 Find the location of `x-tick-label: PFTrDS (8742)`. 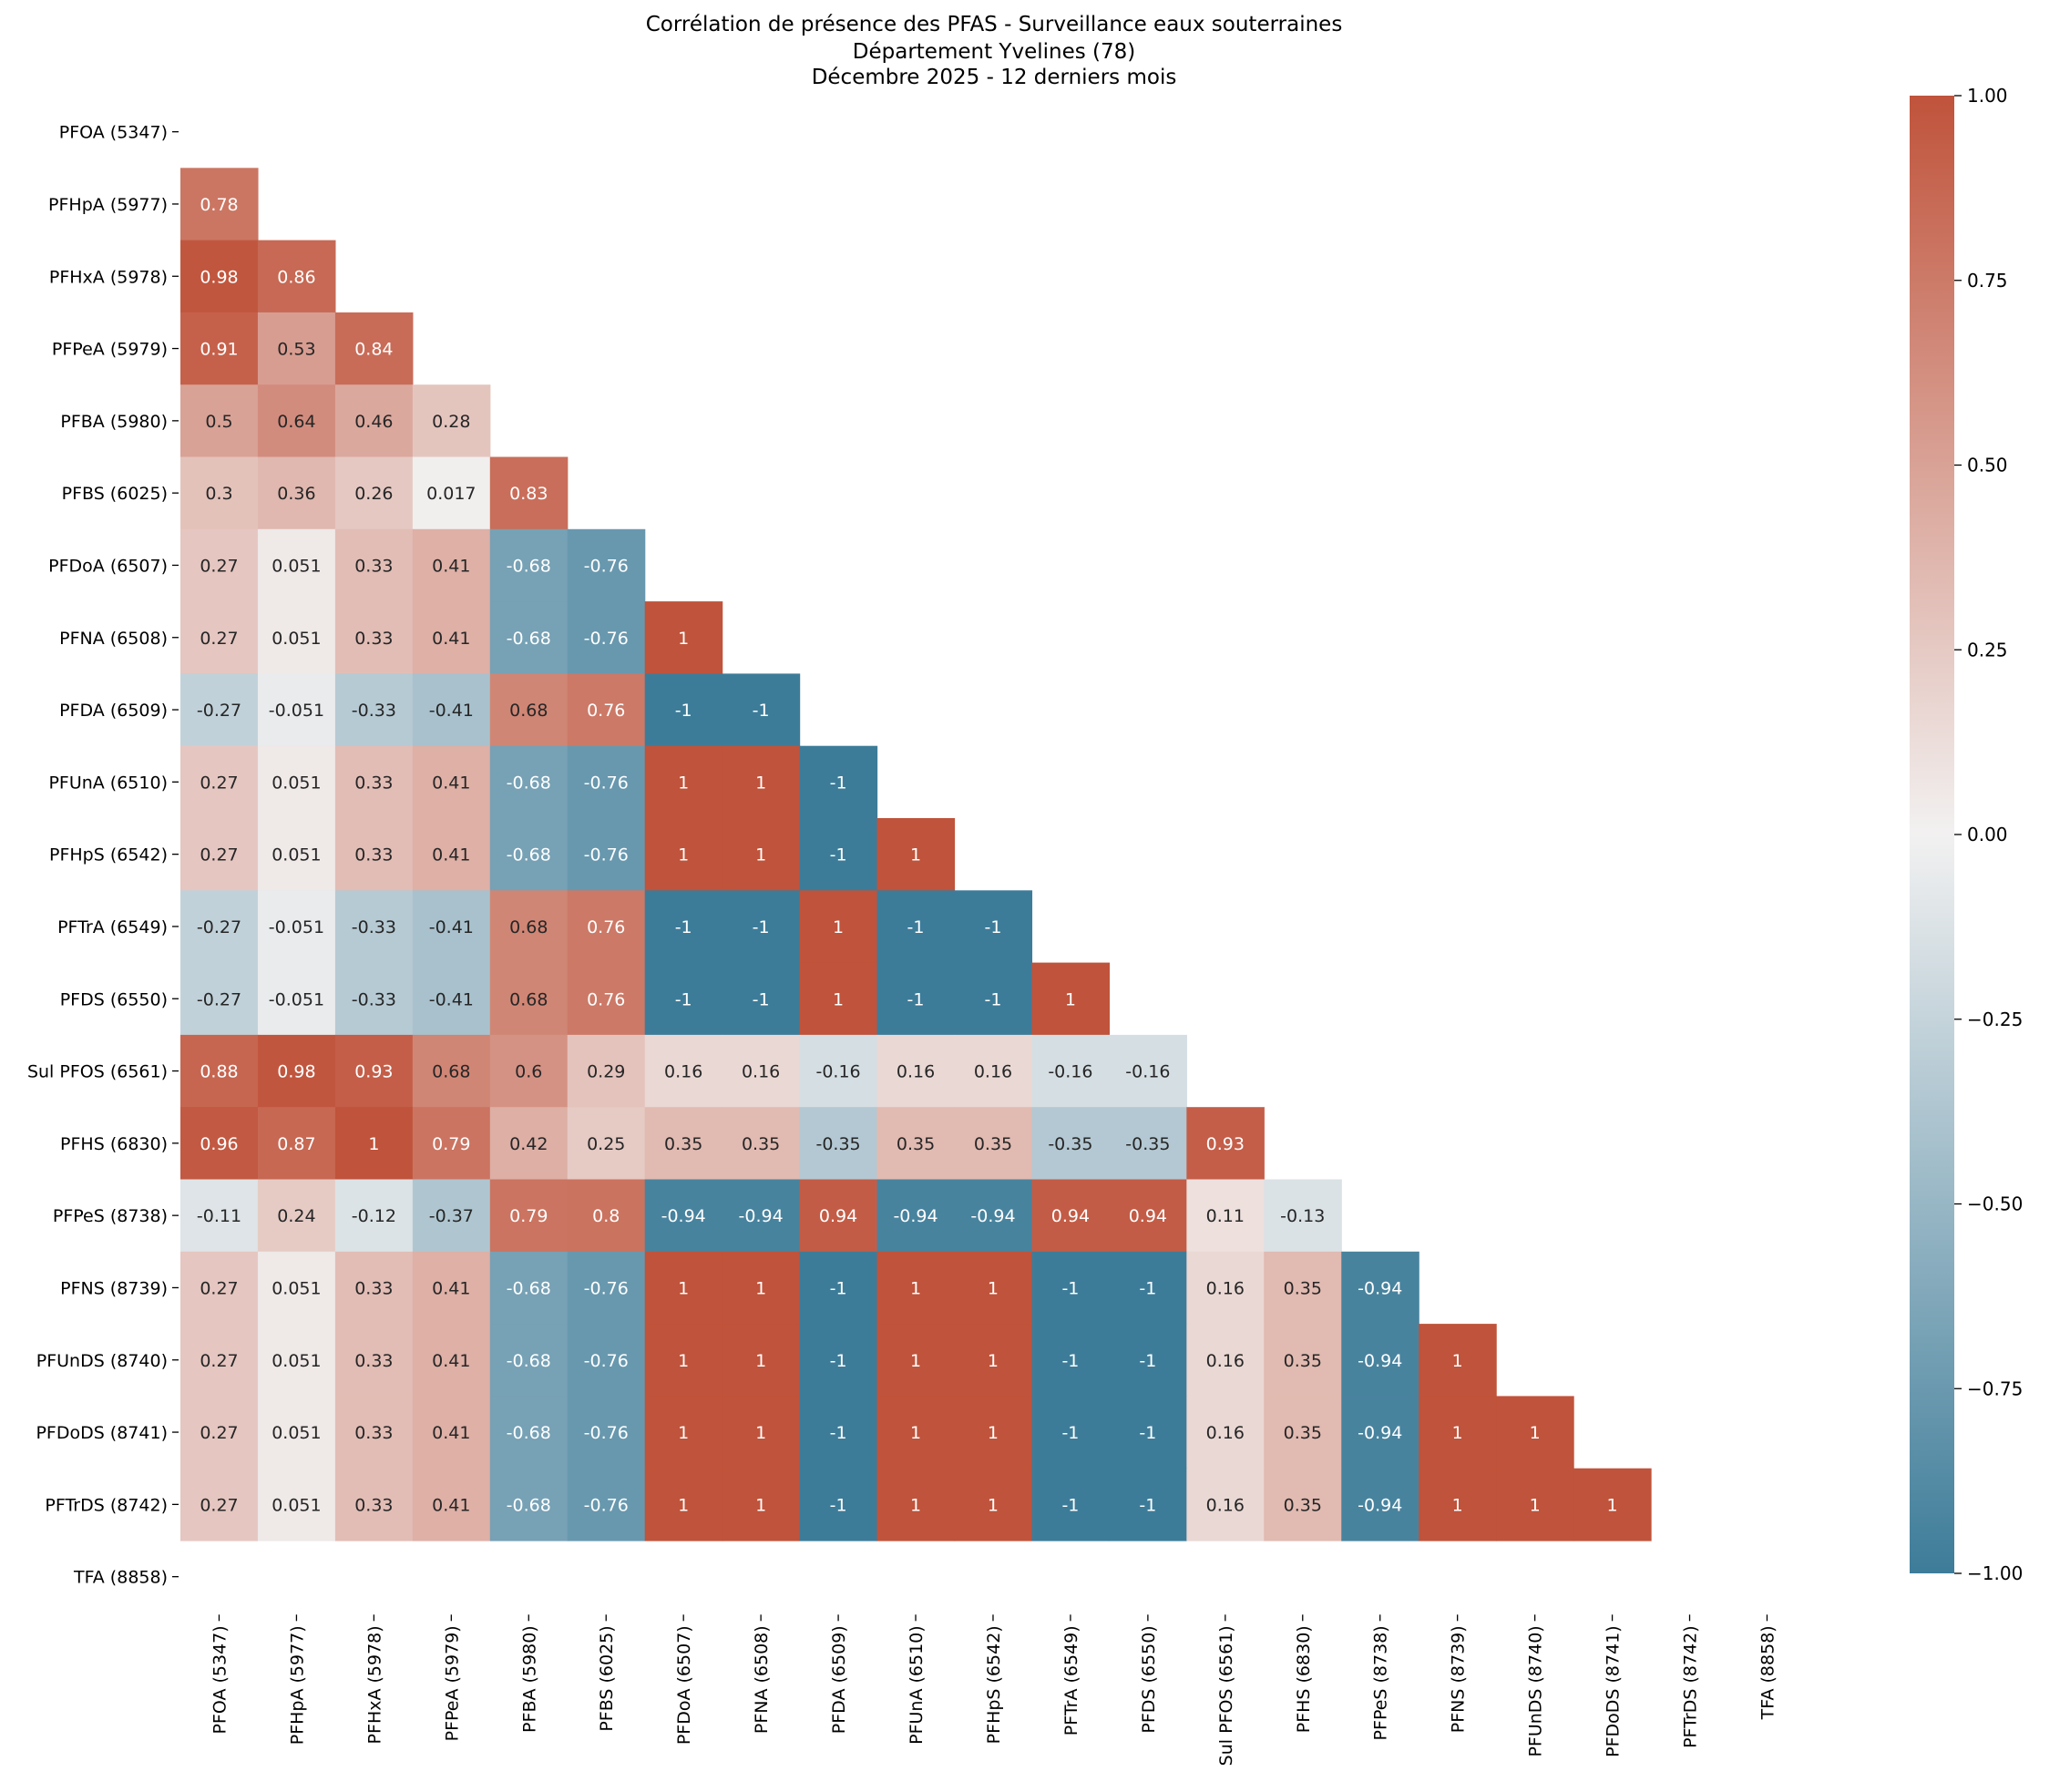

x-tick-label: PFTrDS (8742) is located at coordinates (1691, 1686).